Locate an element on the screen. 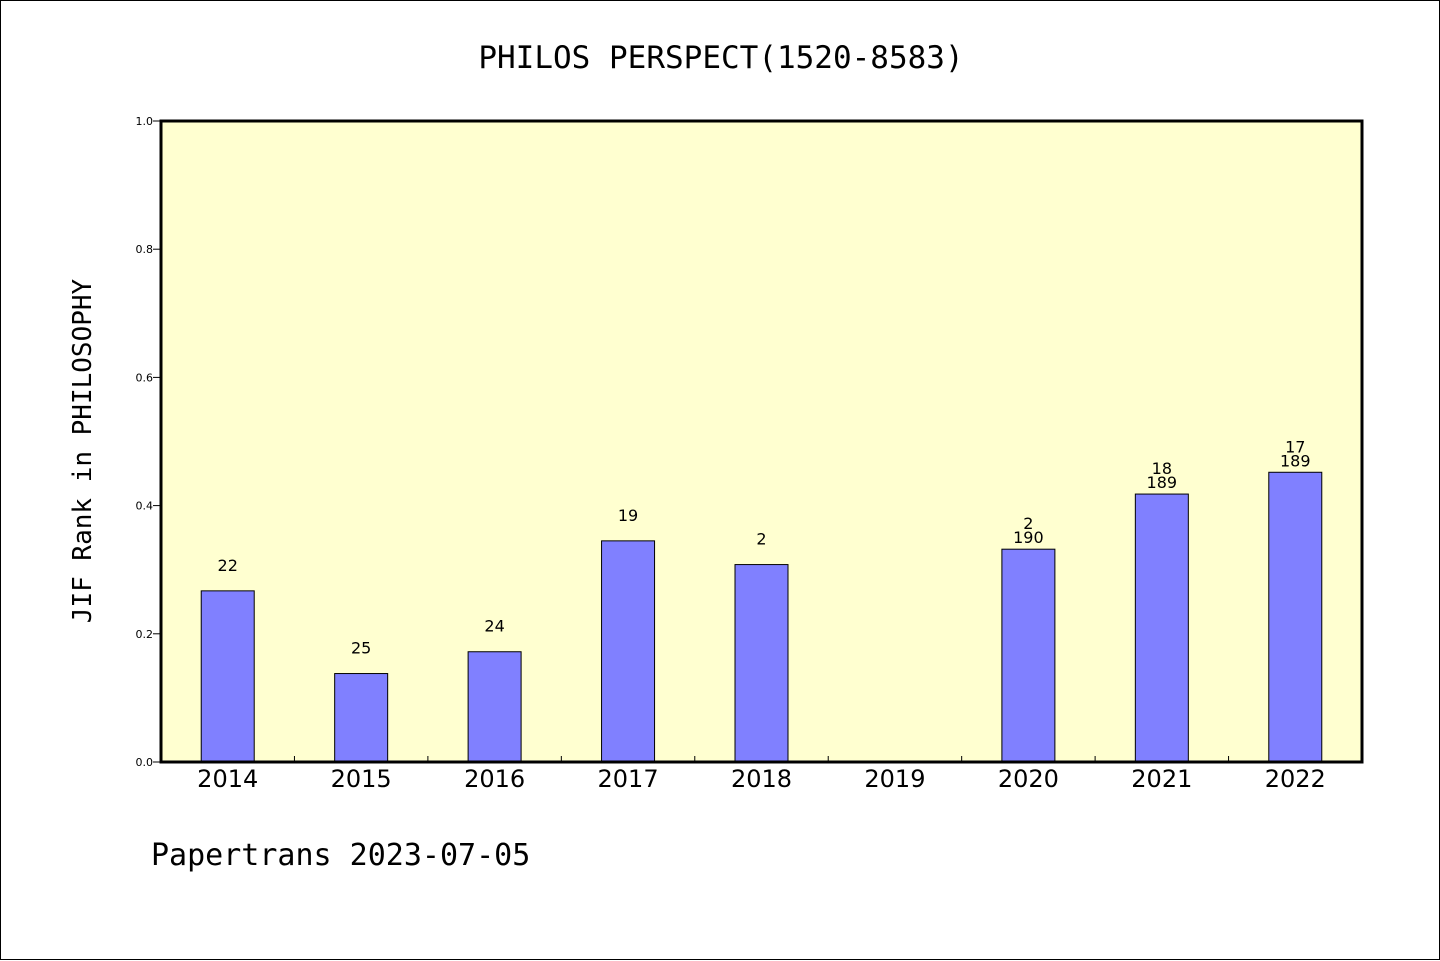 Image resolution: width=1440 pixels, height=961 pixels. x-tick-label: 2016 is located at coordinates (494, 779).